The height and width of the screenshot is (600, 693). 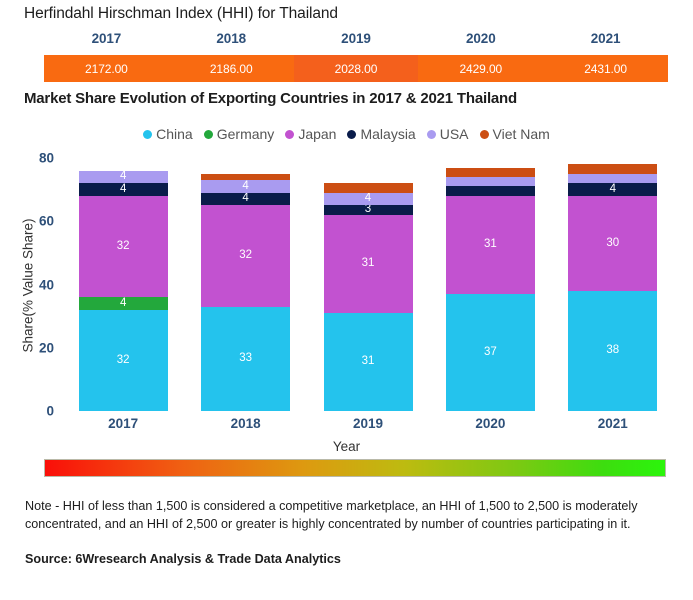 I want to click on bar-segment-label: 38, so click(x=613, y=350).